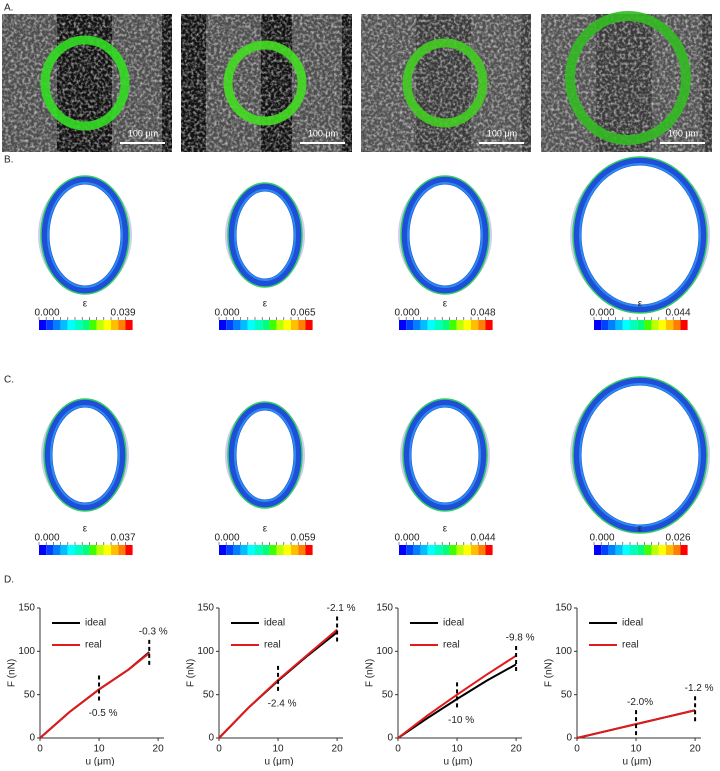 The width and height of the screenshot is (720, 771). Describe the element at coordinates (8, 160) in the screenshot. I see `panel-label: B.` at that location.